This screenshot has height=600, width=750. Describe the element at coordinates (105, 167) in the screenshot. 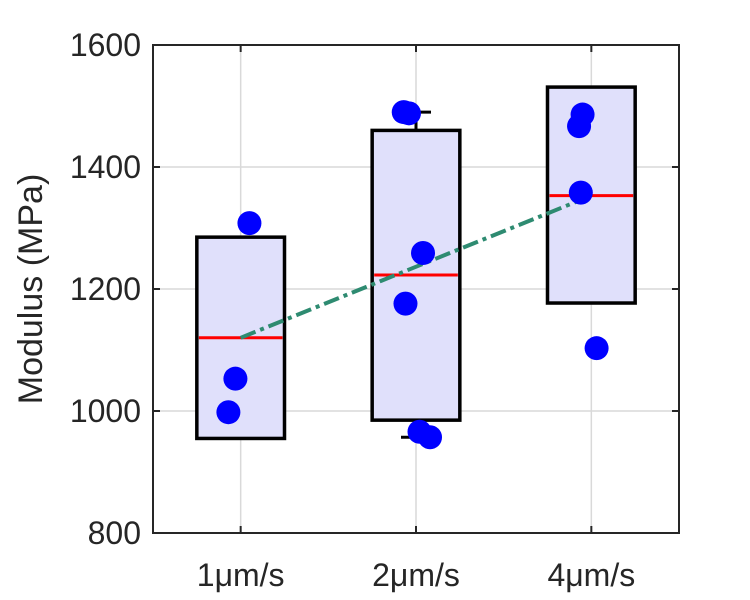

I see `y-tick-label-3: 1400` at that location.